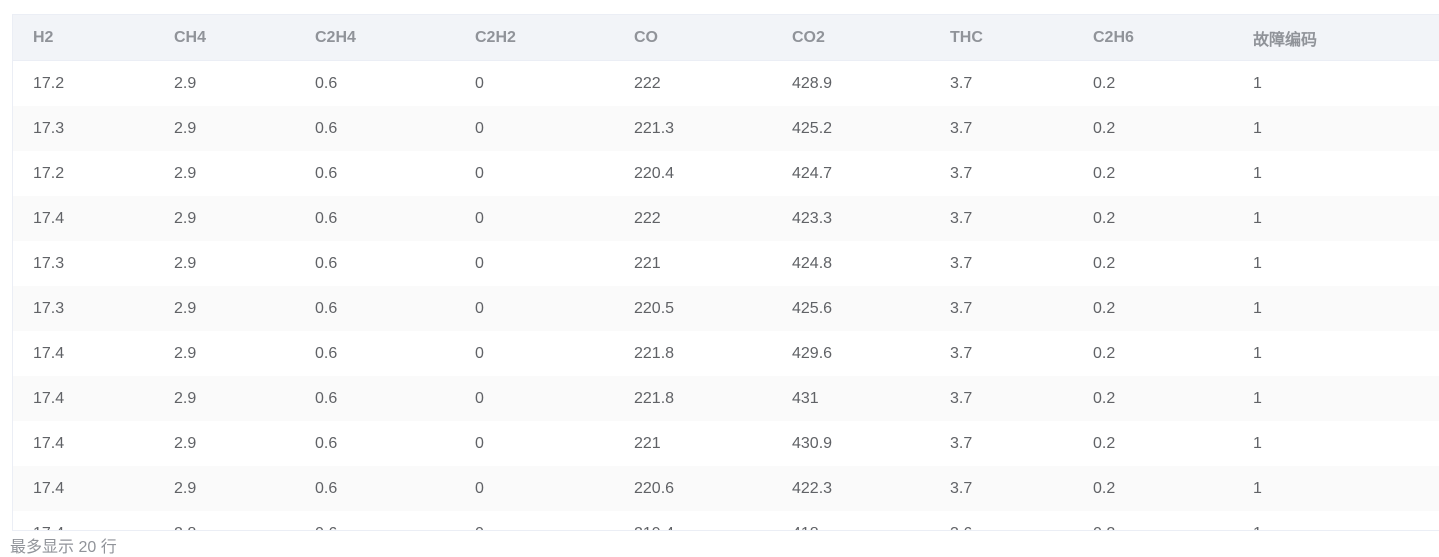  Describe the element at coordinates (224, 38) in the screenshot. I see `column-header: CH4` at that location.